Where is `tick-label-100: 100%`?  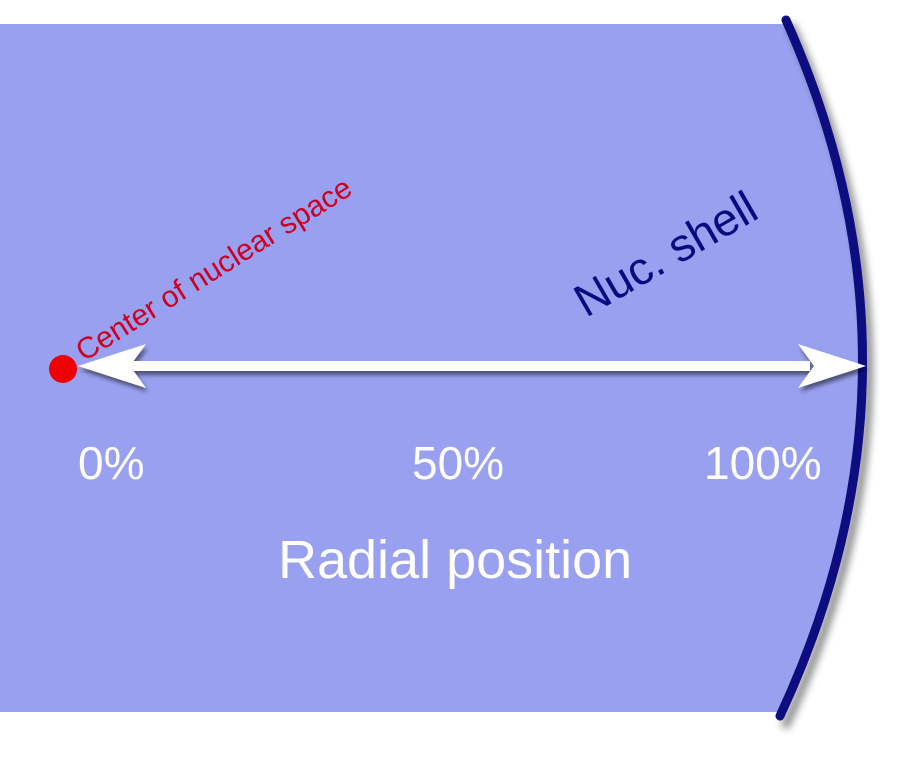 tick-label-100: 100% is located at coordinates (763, 463).